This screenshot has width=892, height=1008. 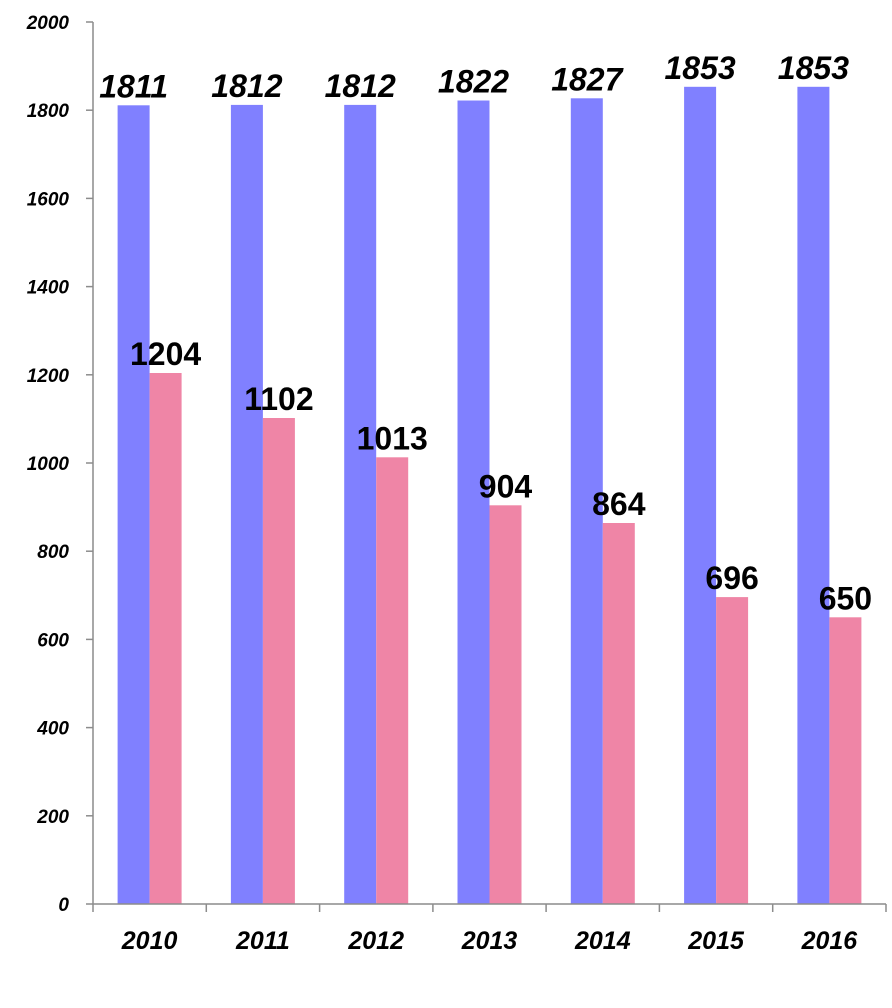 I want to click on data-label-series2-2012: 1013, so click(x=392, y=438).